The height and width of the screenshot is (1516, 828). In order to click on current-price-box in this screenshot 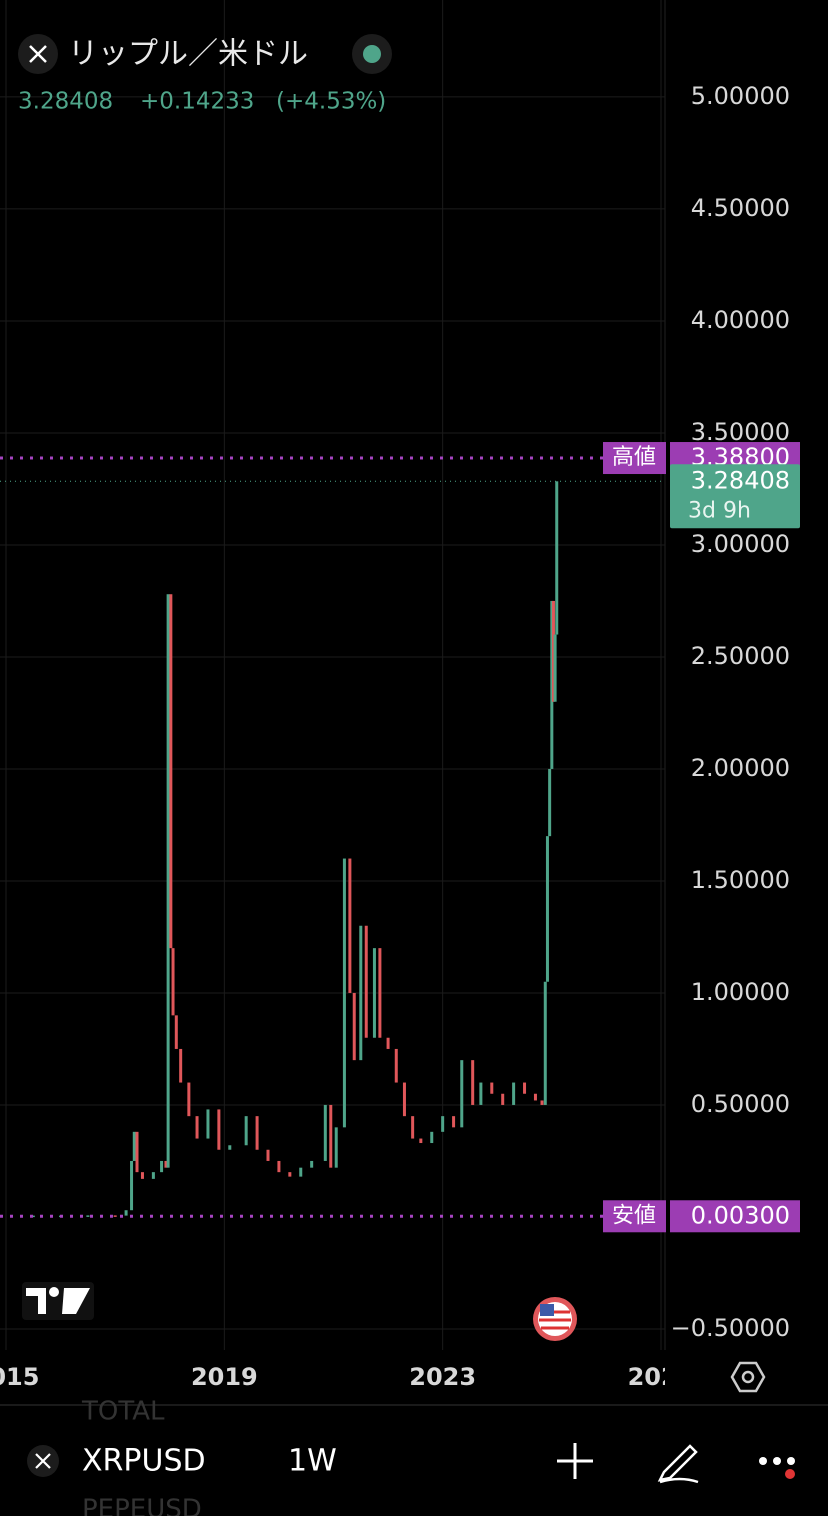, I will do `click(735, 496)`.